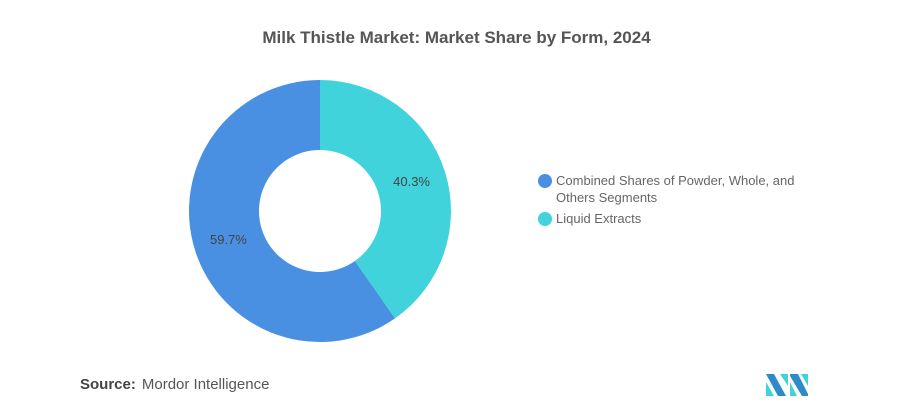 The image size is (913, 411). What do you see at coordinates (411, 181) in the screenshot?
I see `slice-data-label: 40.3%` at bounding box center [411, 181].